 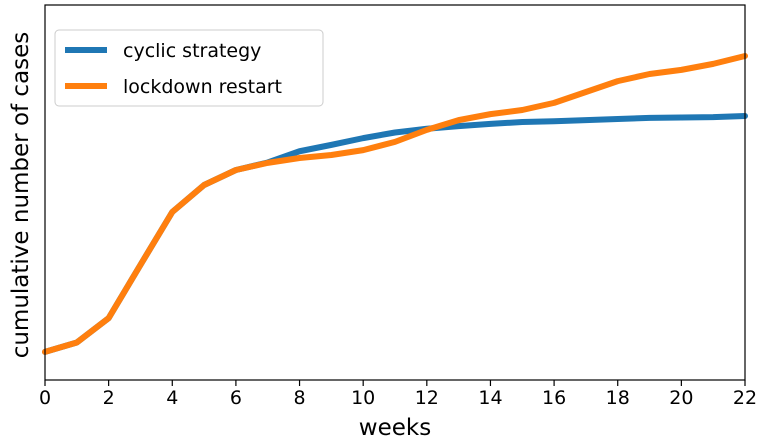 What do you see at coordinates (299, 398) in the screenshot?
I see `x-tick-label: 8` at bounding box center [299, 398].